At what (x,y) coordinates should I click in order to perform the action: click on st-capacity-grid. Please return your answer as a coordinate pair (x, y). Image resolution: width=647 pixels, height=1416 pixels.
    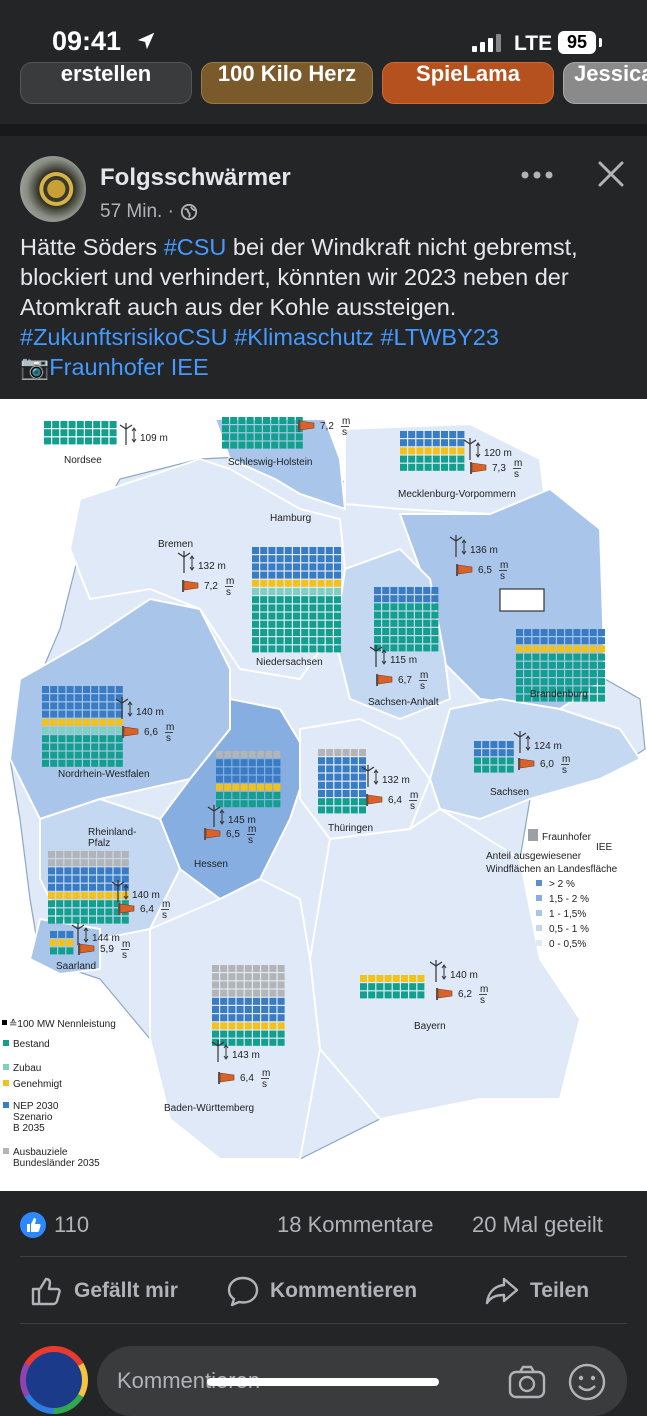
    Looking at the image, I should click on (406, 619).